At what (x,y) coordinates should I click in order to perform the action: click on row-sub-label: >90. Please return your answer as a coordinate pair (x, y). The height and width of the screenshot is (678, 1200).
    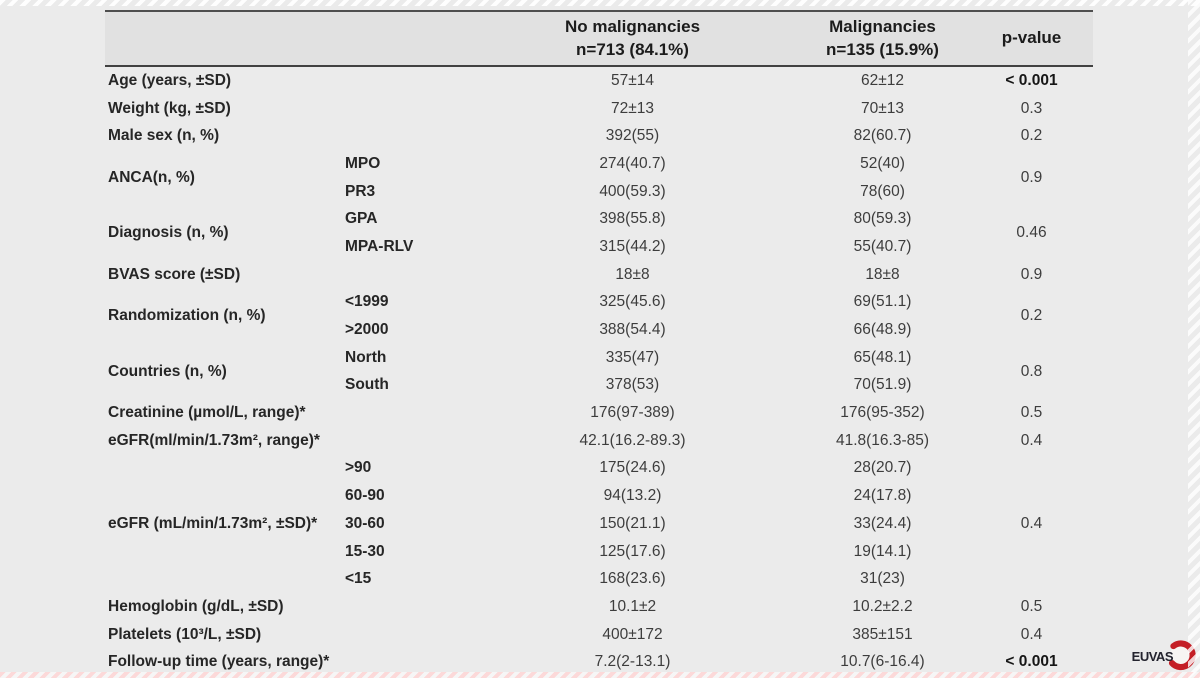
    Looking at the image, I should click on (358, 468).